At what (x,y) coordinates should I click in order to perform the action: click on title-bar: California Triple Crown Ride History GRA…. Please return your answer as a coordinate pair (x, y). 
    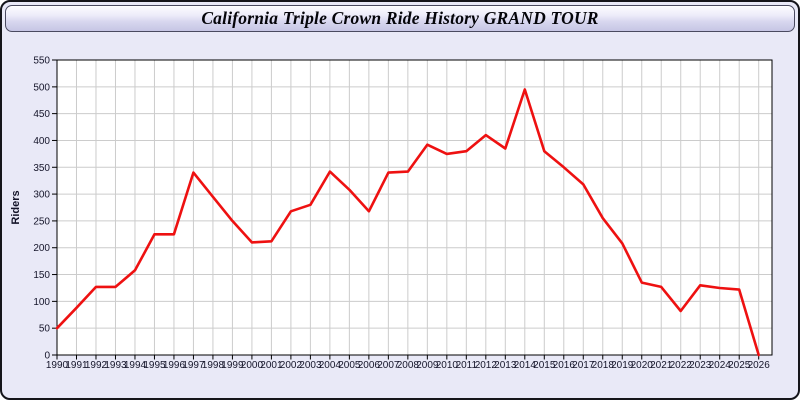
    Looking at the image, I should click on (400, 18).